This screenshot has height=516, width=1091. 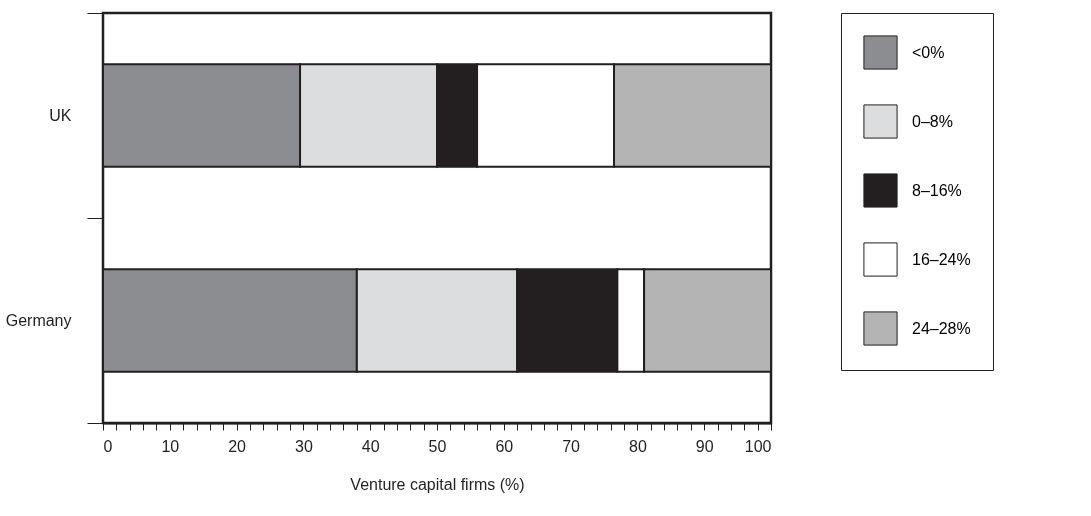 I want to click on x-tick-label: 10, so click(x=170, y=446).